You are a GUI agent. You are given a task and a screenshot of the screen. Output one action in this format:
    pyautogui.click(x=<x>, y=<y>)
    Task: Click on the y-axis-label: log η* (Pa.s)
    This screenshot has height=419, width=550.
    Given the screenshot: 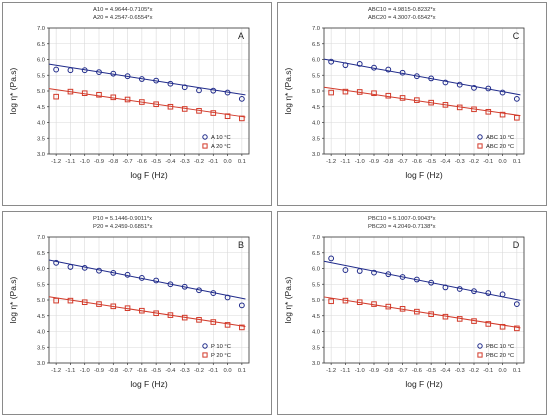 What is the action you would take?
    pyautogui.click(x=13, y=90)
    